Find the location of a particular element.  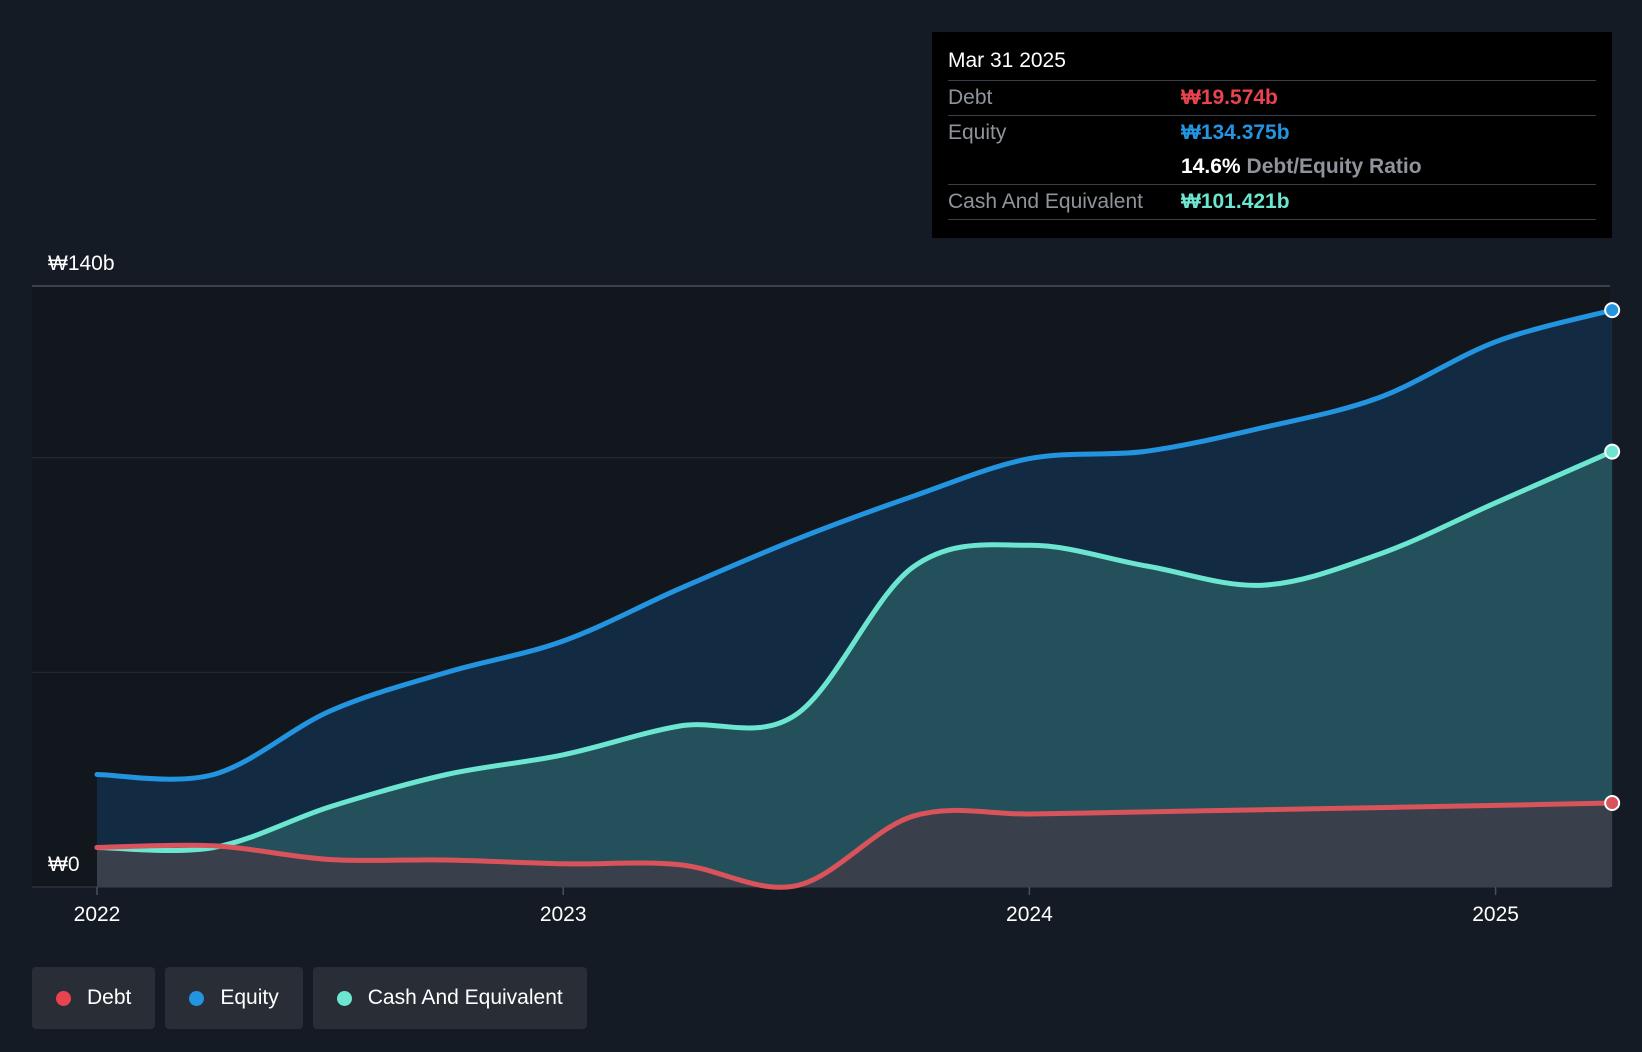

tooltip-cash-row: Cash And Equivalent ₩101.421b is located at coordinates (1272, 202).